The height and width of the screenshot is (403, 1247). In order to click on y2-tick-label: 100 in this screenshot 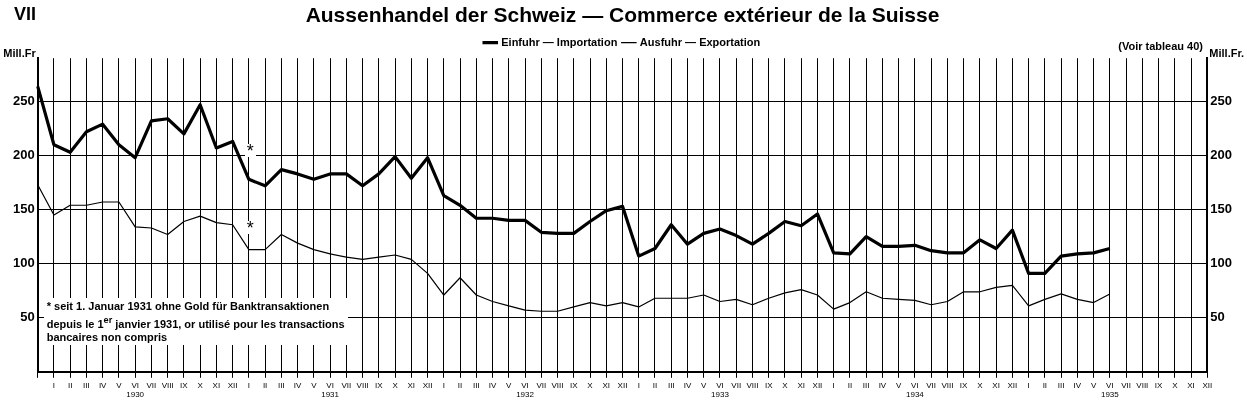, I will do `click(1221, 263)`.